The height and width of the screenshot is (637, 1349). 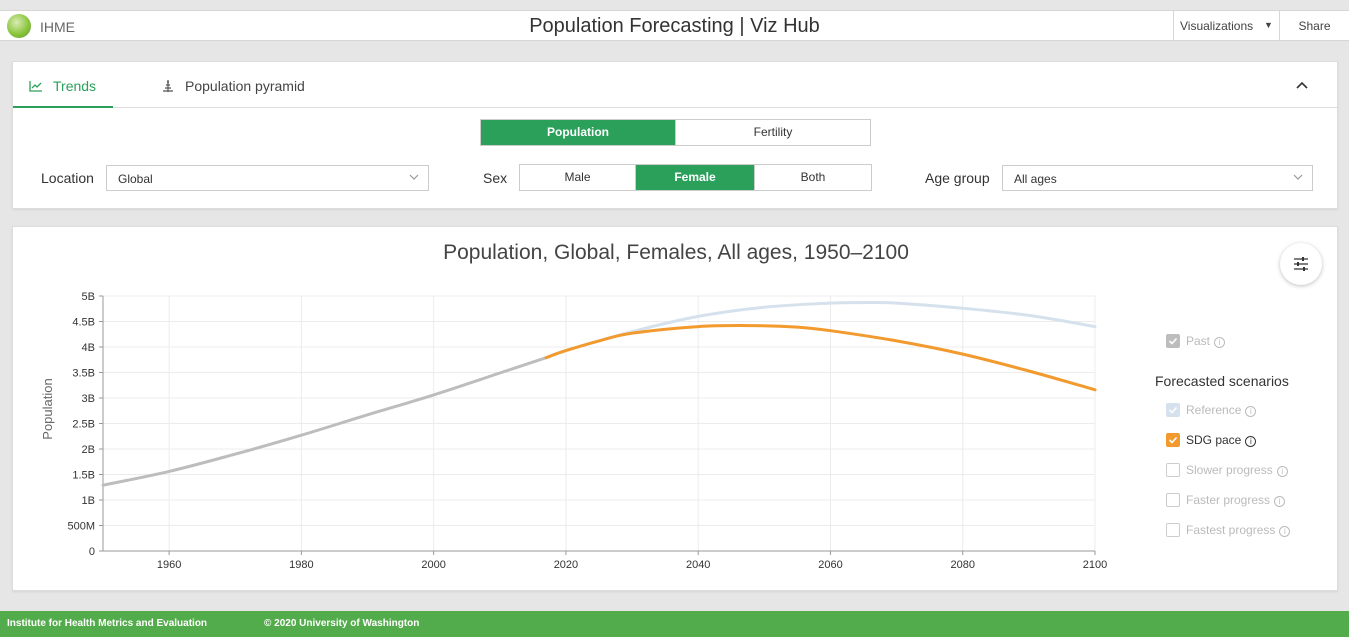 What do you see at coordinates (813, 177) in the screenshot?
I see `sex-both-button: Both` at bounding box center [813, 177].